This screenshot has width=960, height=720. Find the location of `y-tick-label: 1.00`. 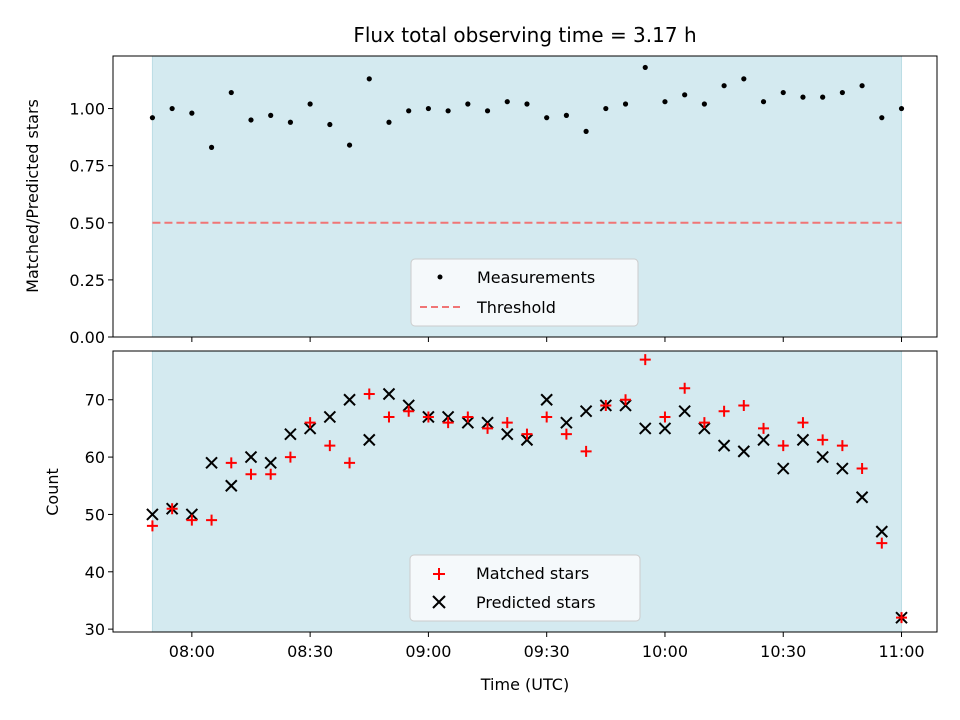

y-tick-label: 1.00 is located at coordinates (87, 109).